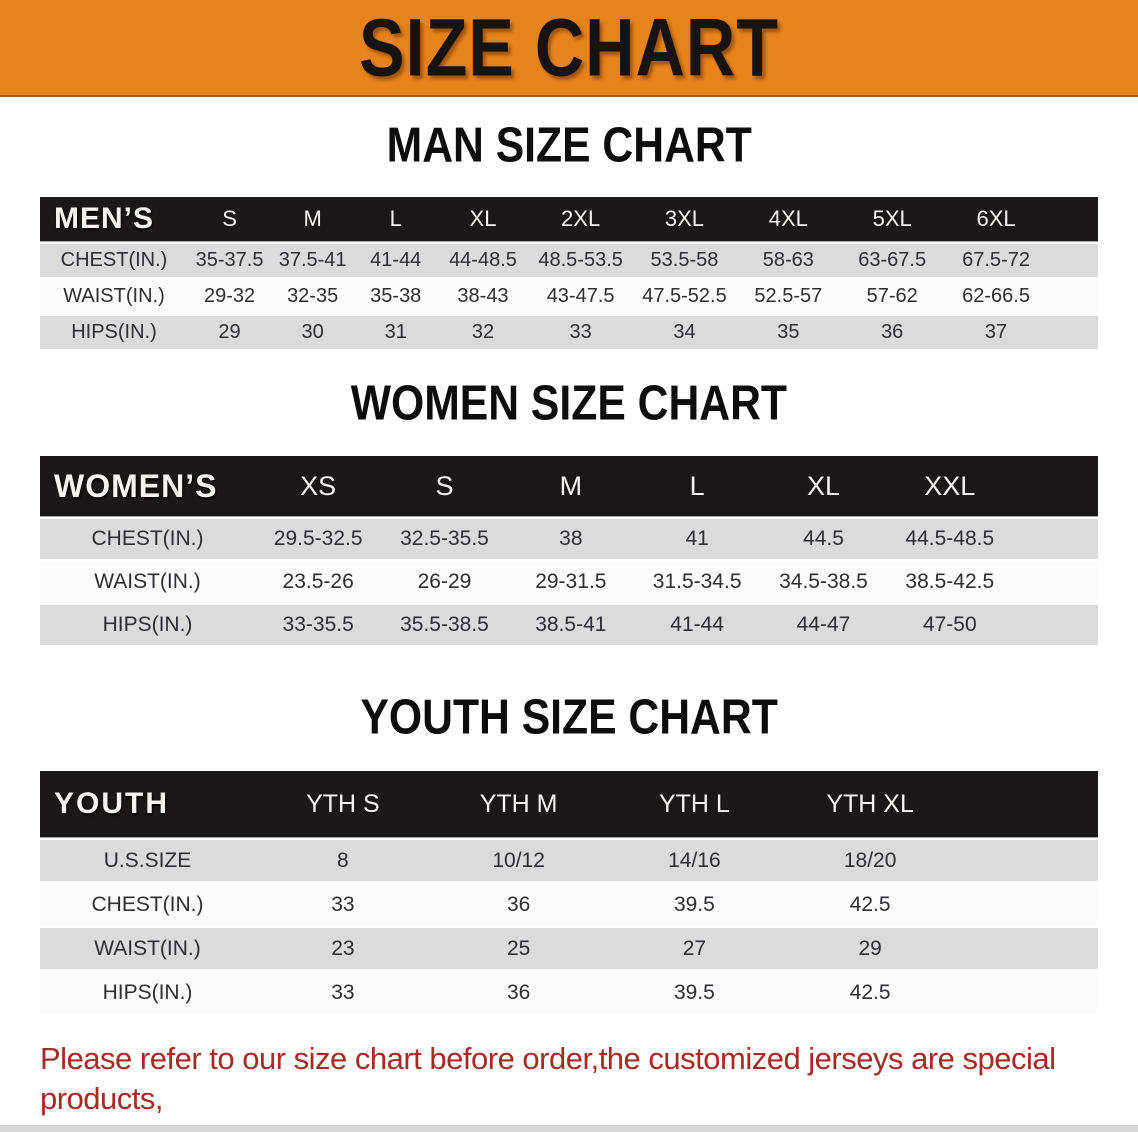  Describe the element at coordinates (444, 624) in the screenshot. I see `size-value-cell: 35.5-38.5` at that location.